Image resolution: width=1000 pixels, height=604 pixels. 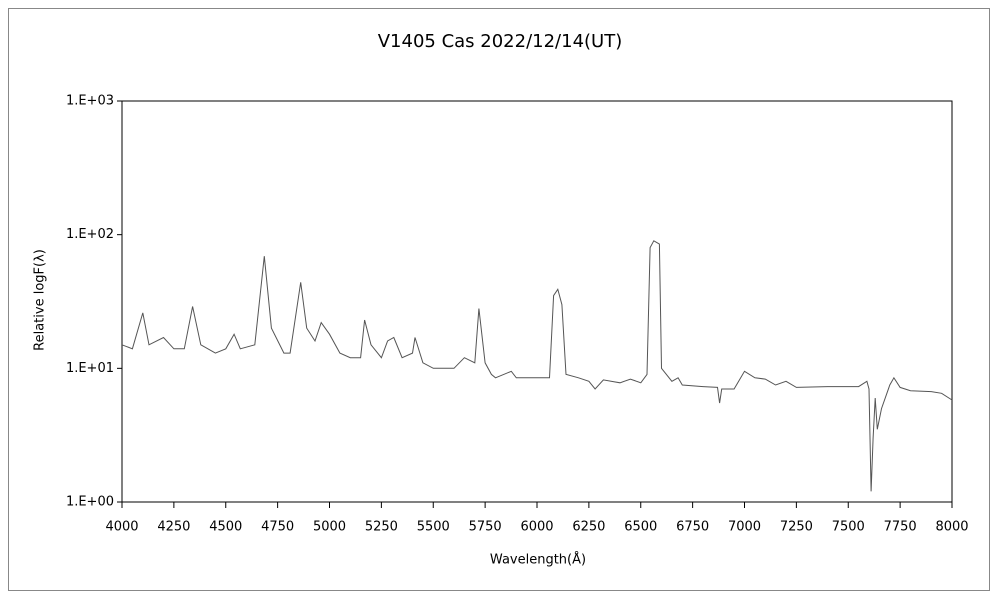 What do you see at coordinates (173, 527) in the screenshot?
I see `x-tick-label: 4250` at bounding box center [173, 527].